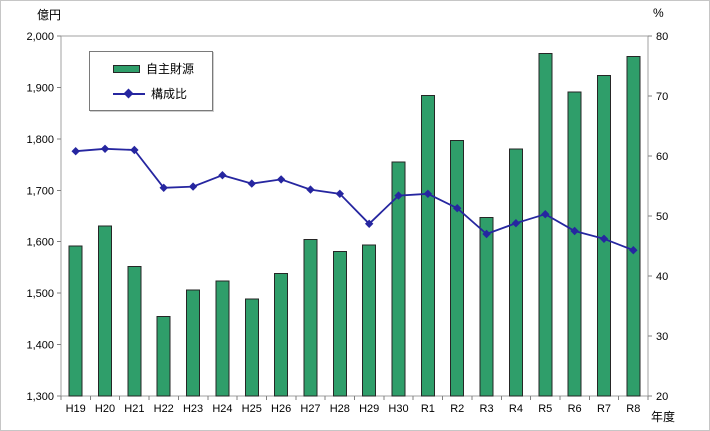 The width and height of the screenshot is (710, 431). I want to click on svg-text: 30, so click(662, 337).